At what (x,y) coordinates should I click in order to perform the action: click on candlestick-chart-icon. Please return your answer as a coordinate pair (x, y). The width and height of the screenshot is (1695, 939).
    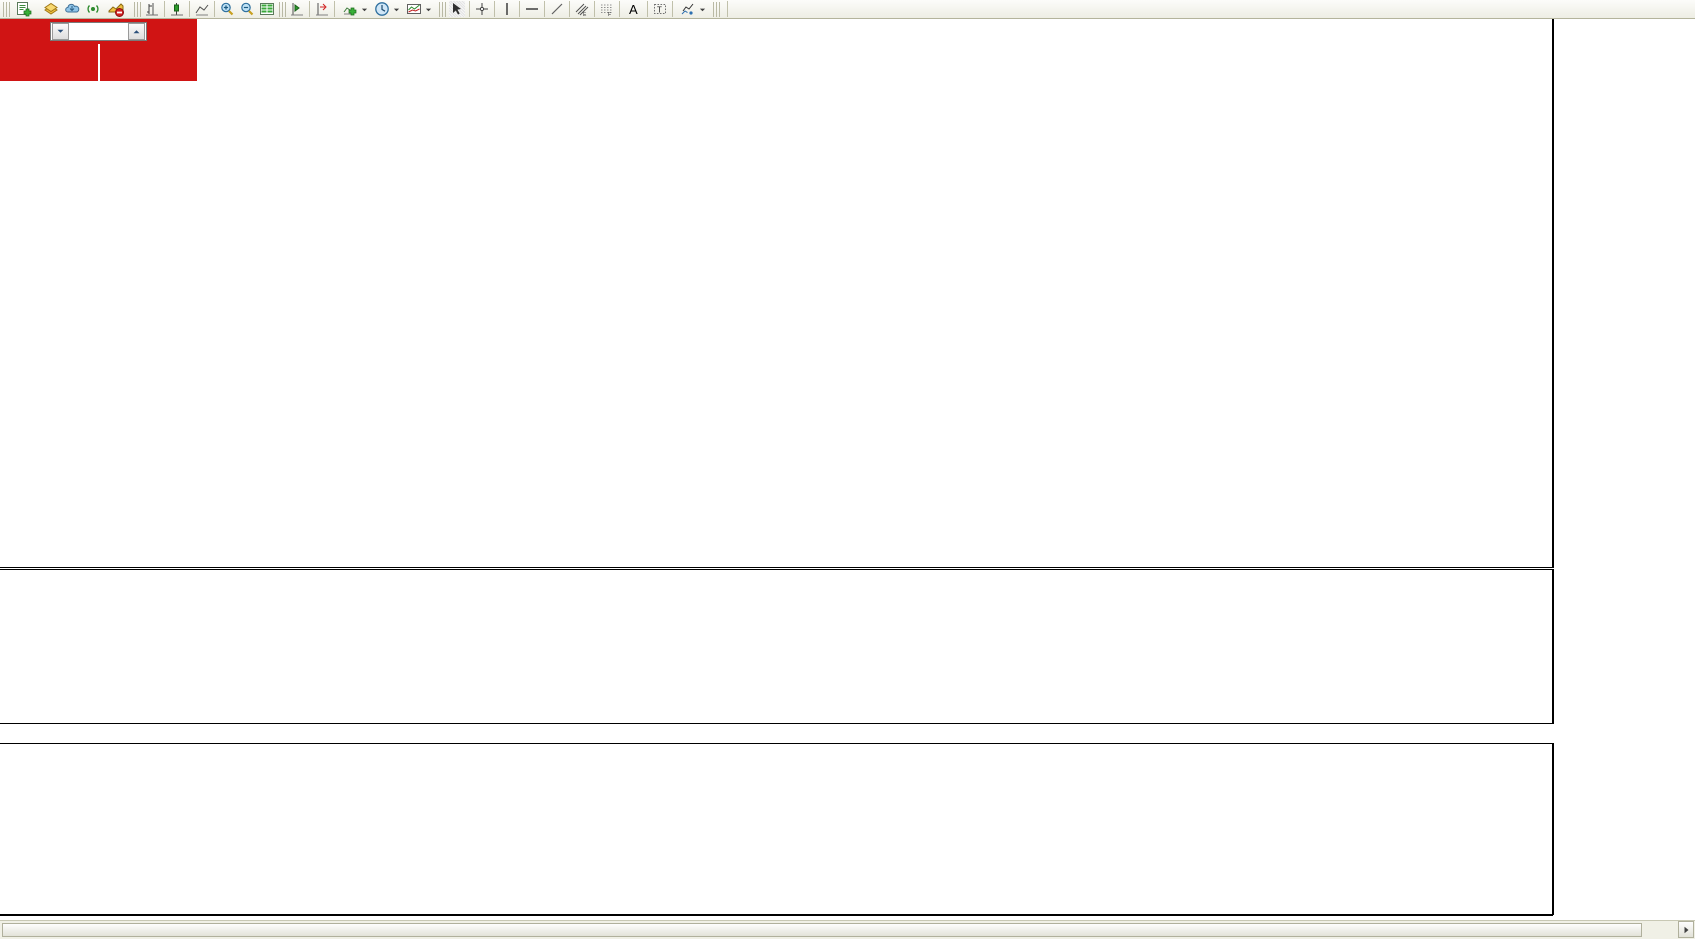
    Looking at the image, I should click on (177, 9).